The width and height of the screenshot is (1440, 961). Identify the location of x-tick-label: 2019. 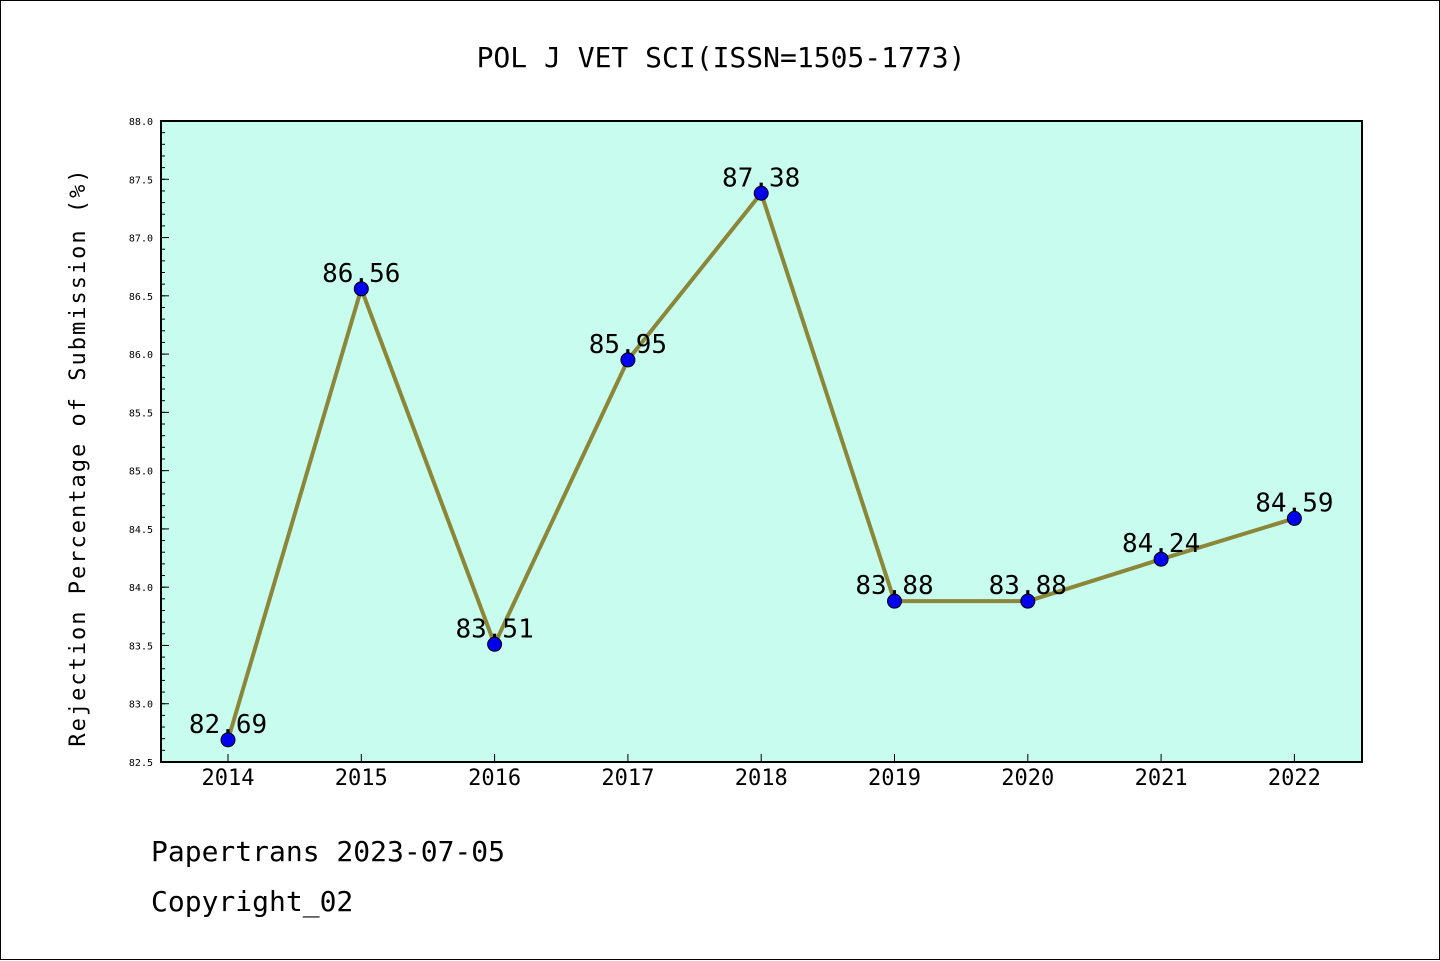
(894, 778).